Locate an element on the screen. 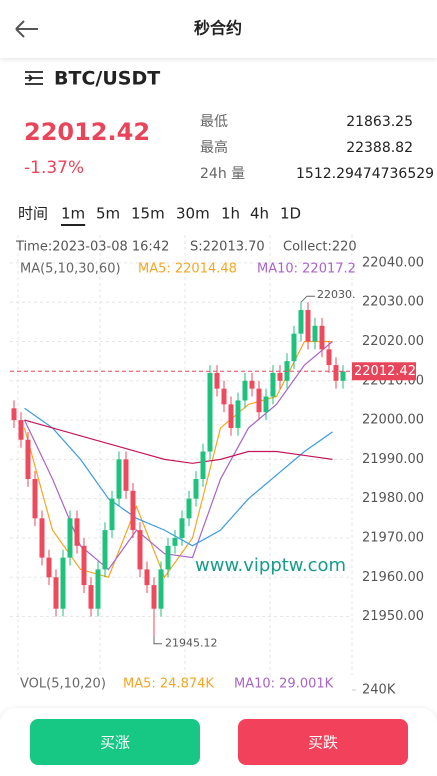 This screenshot has height=776, width=437. buy-up-button is located at coordinates (115, 742).